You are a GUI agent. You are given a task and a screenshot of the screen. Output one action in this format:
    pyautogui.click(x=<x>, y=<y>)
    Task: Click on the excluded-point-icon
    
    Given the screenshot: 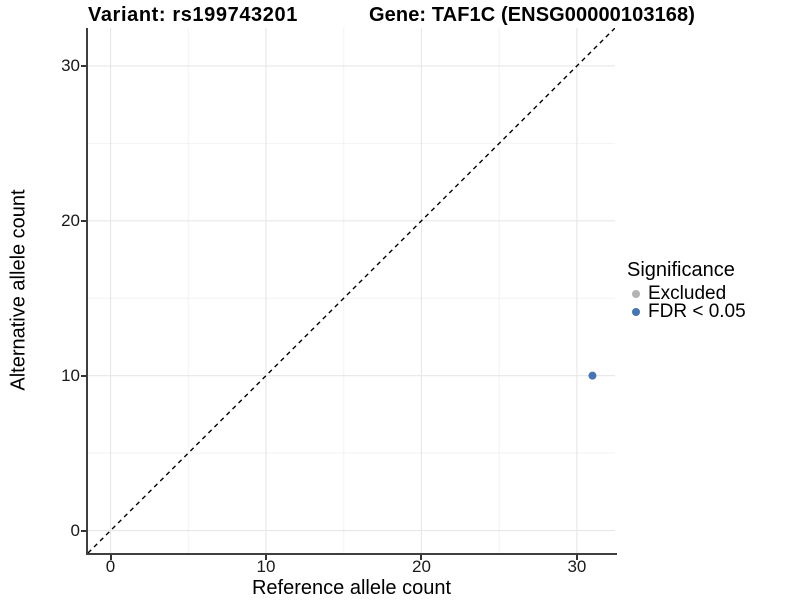 What is the action you would take?
    pyautogui.click(x=636, y=294)
    